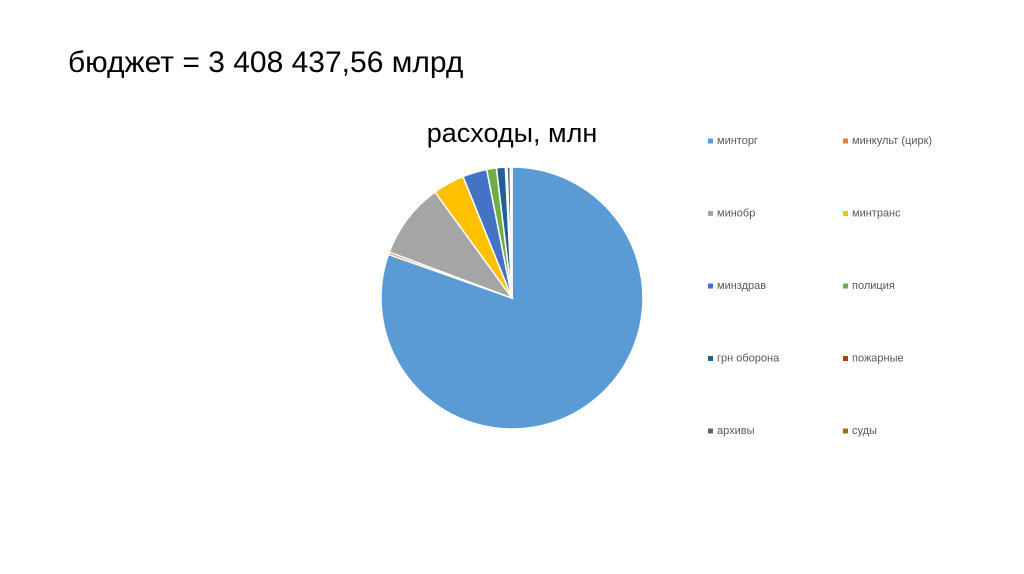 The image size is (1024, 574). I want to click on legend-label: минкульт (цирк), so click(892, 141).